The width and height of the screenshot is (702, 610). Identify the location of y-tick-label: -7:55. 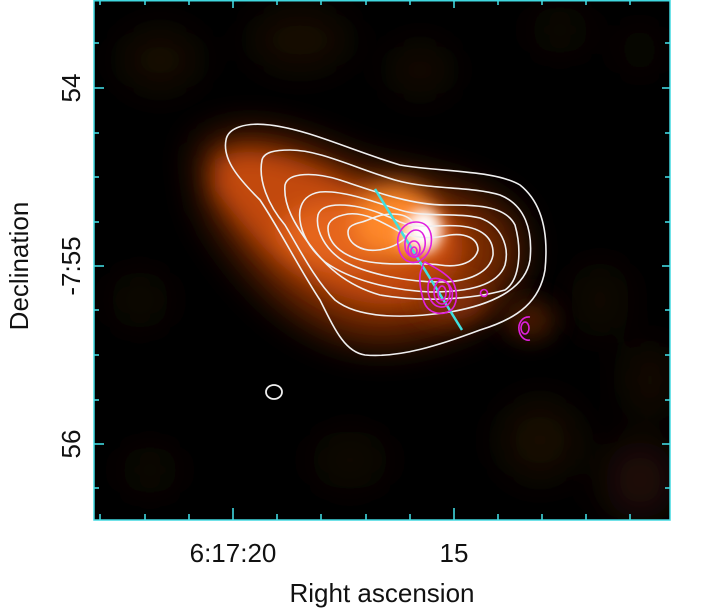
(71, 265).